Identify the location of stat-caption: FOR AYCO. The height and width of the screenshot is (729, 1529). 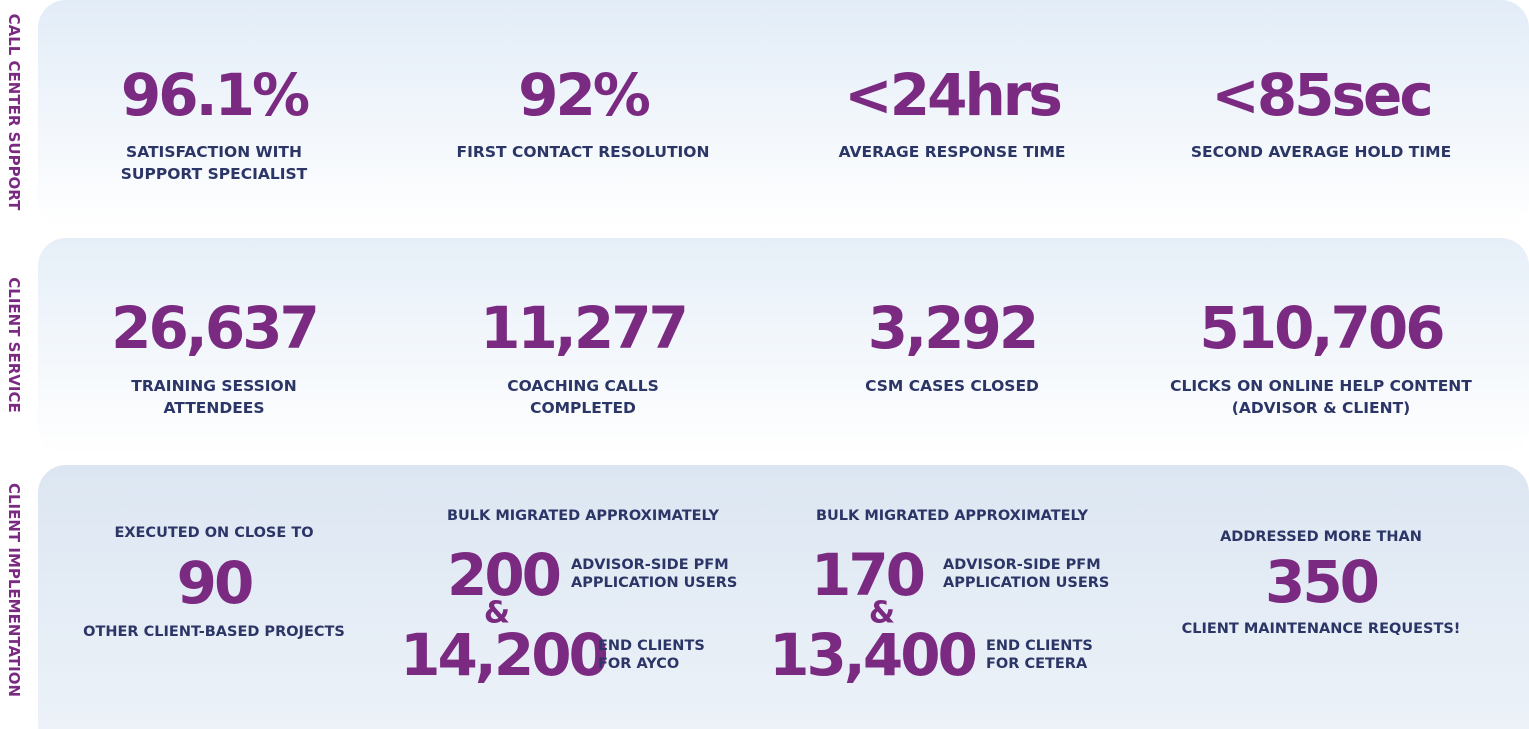
(639, 664).